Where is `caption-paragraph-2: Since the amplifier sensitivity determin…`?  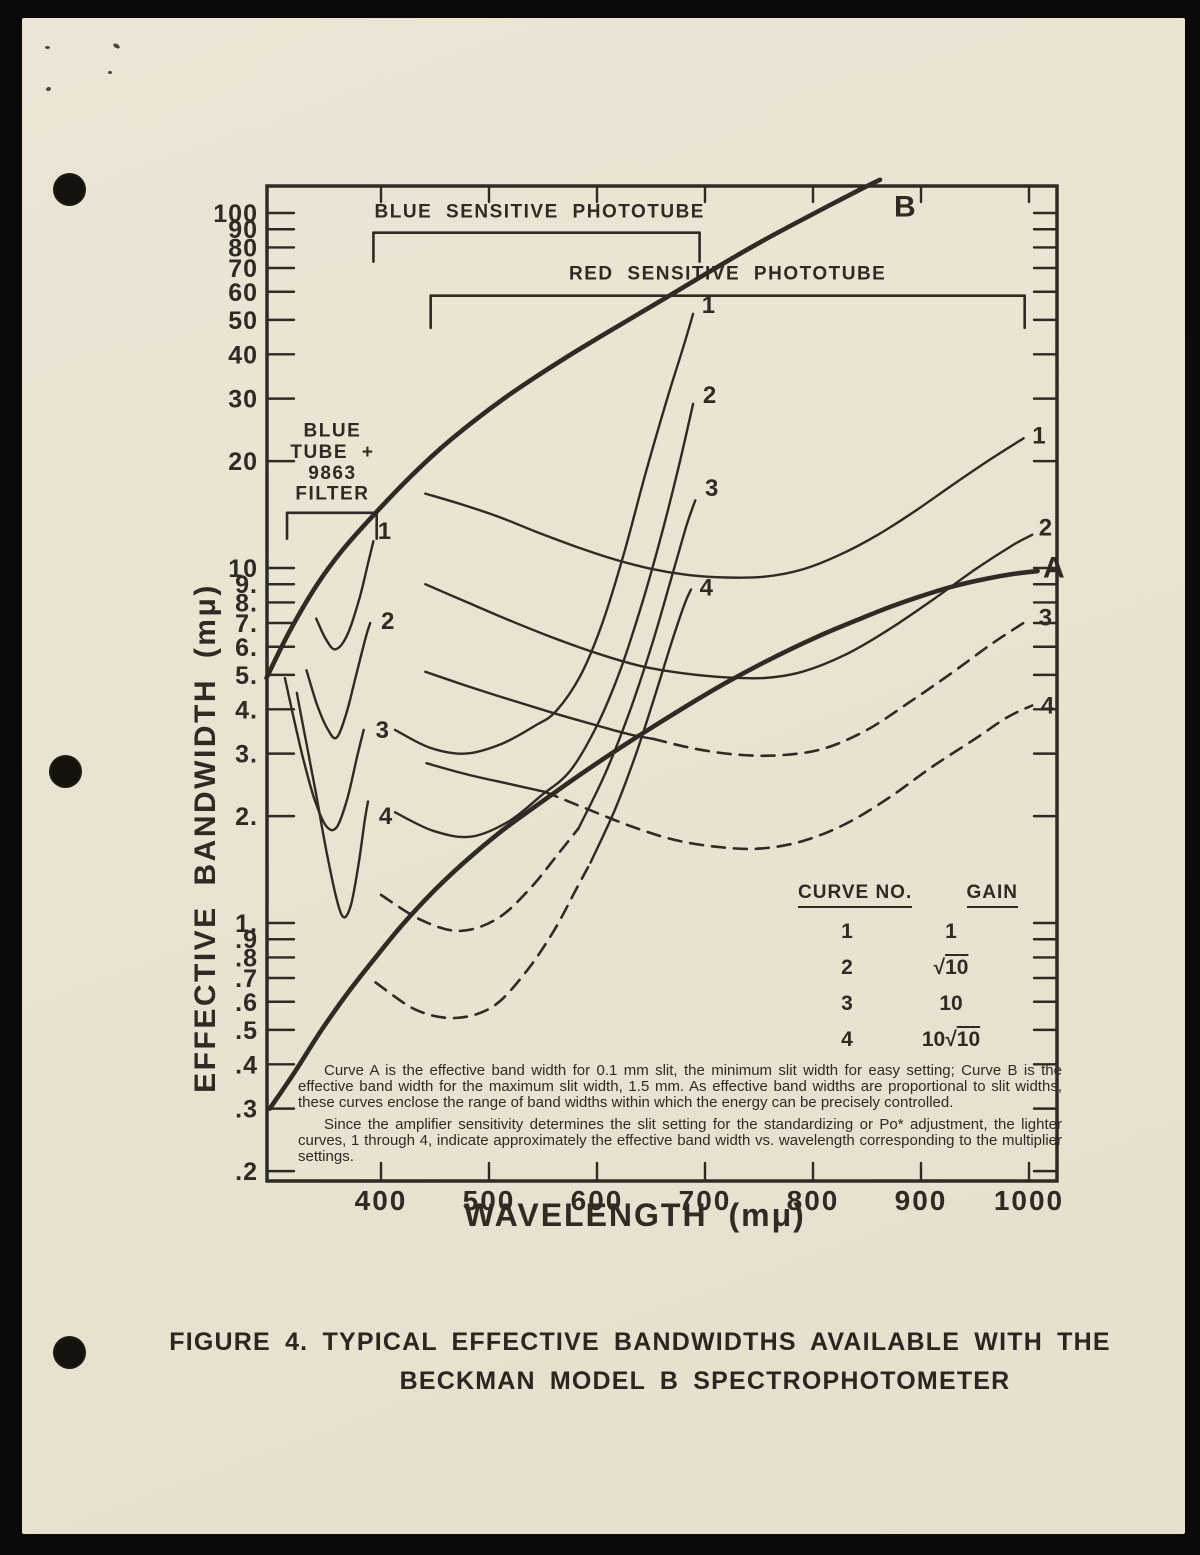 caption-paragraph-2: Since the amplifier sensitivity determin… is located at coordinates (680, 1140).